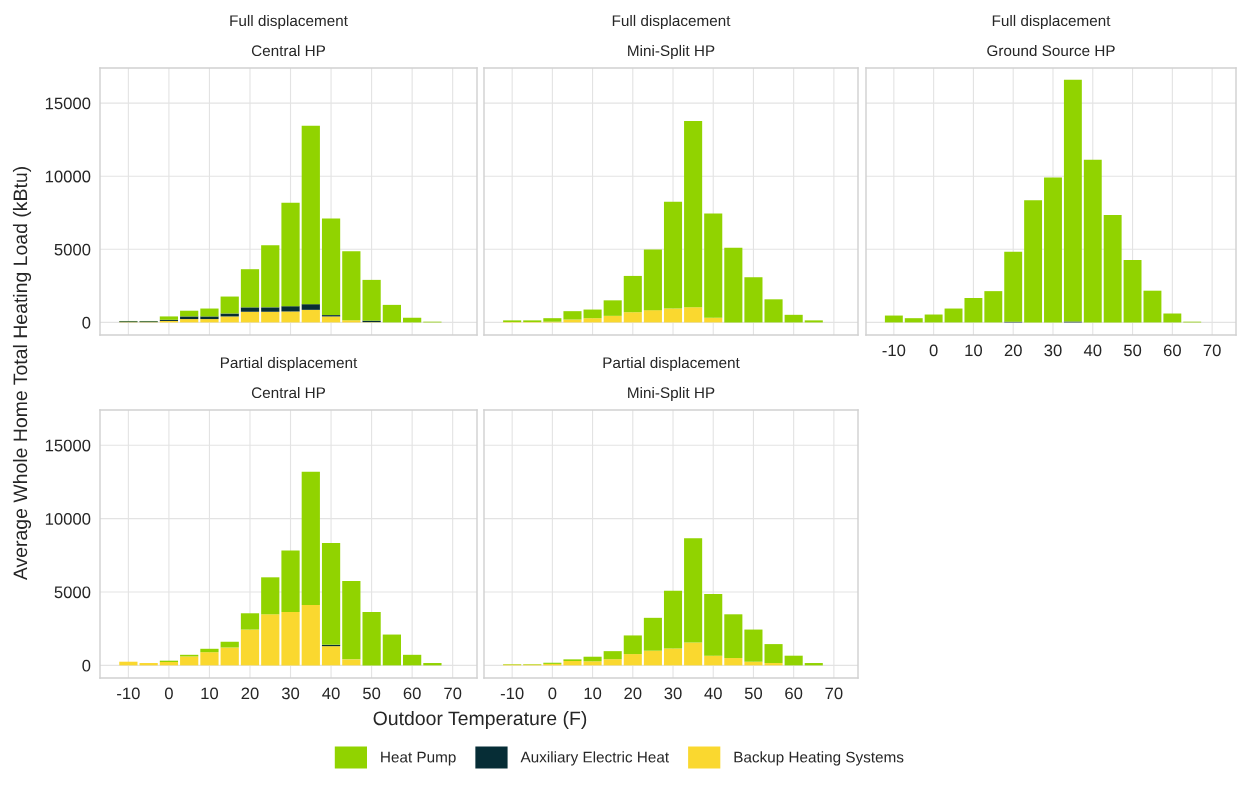  I want to click on legend-label: Heat Pump, so click(418, 758).